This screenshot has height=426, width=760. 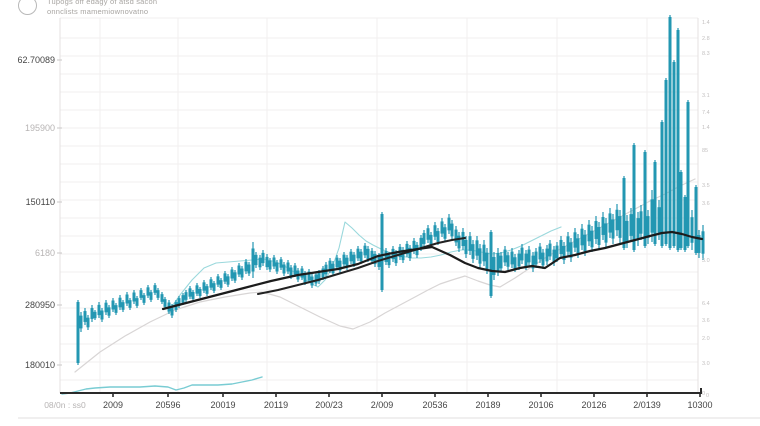 I want to click on x-tick-label: 10300, so click(x=699, y=405).